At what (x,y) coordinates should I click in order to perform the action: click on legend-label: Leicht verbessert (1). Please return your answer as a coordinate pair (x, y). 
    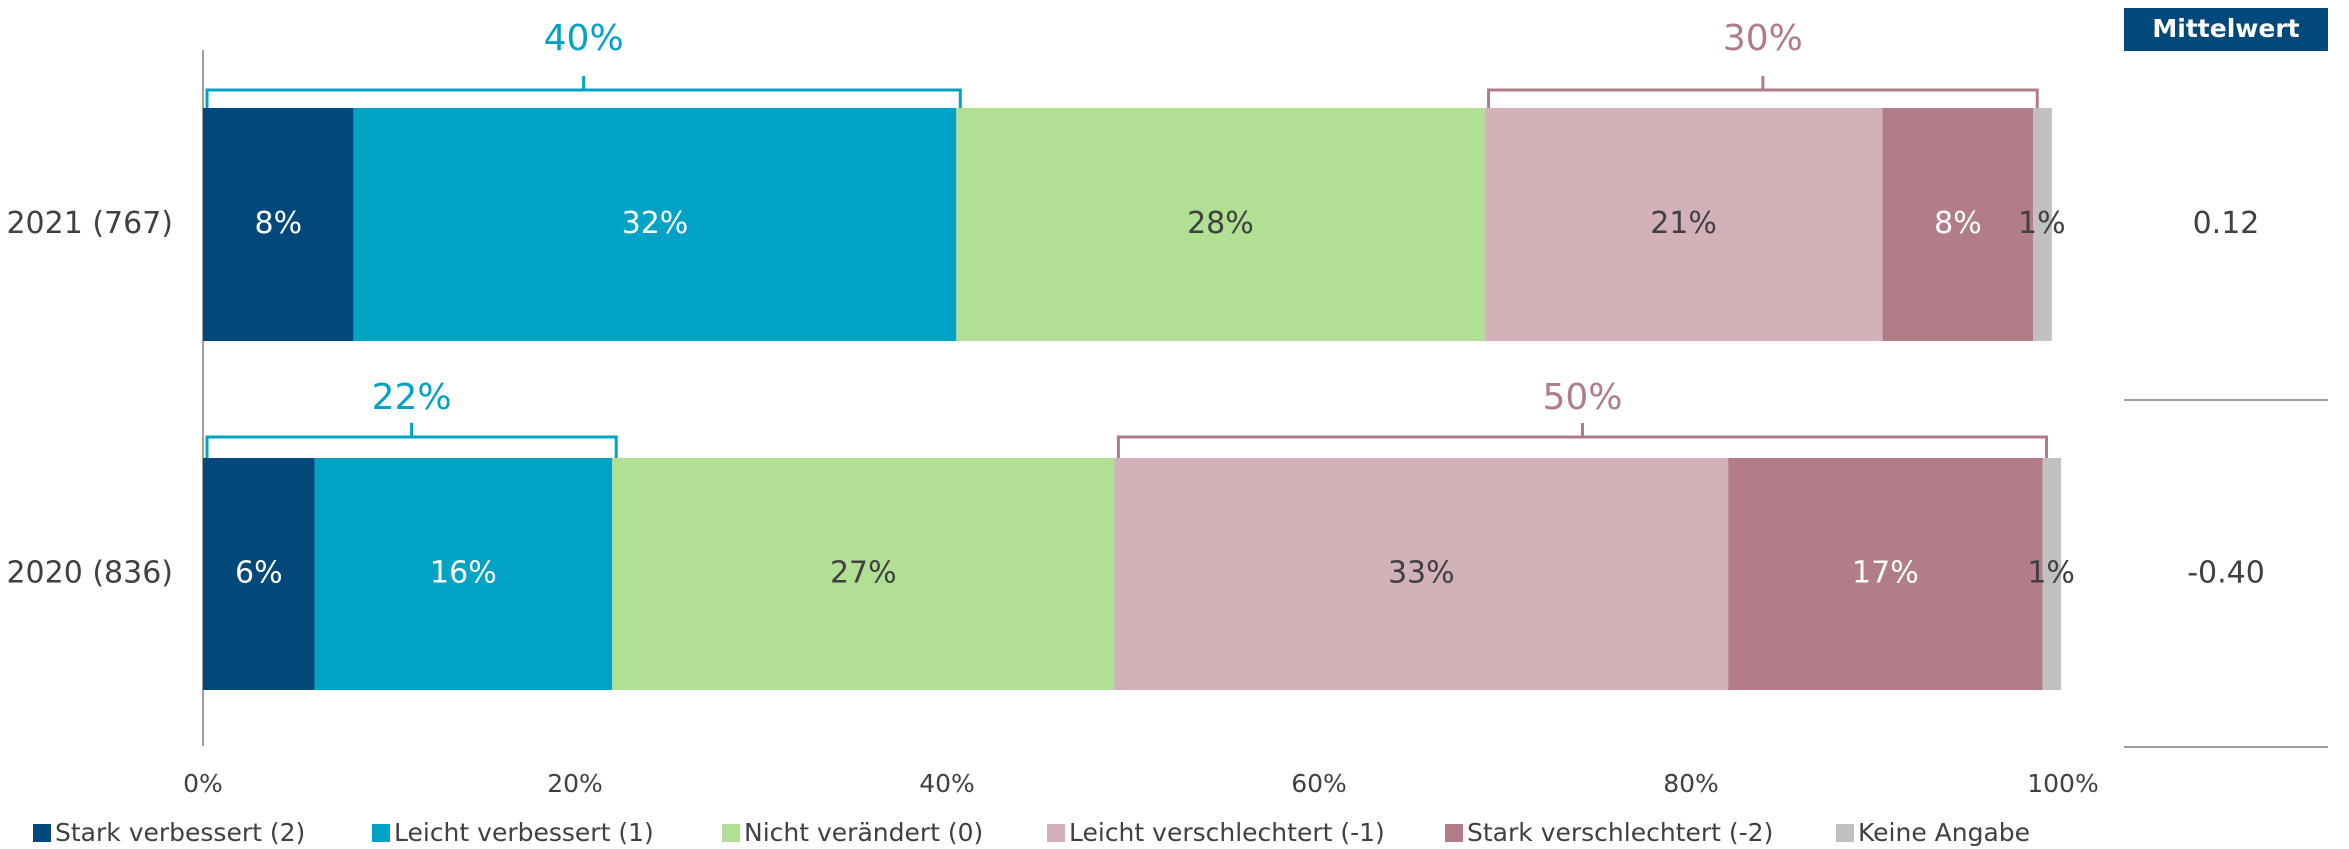
    Looking at the image, I should click on (524, 832).